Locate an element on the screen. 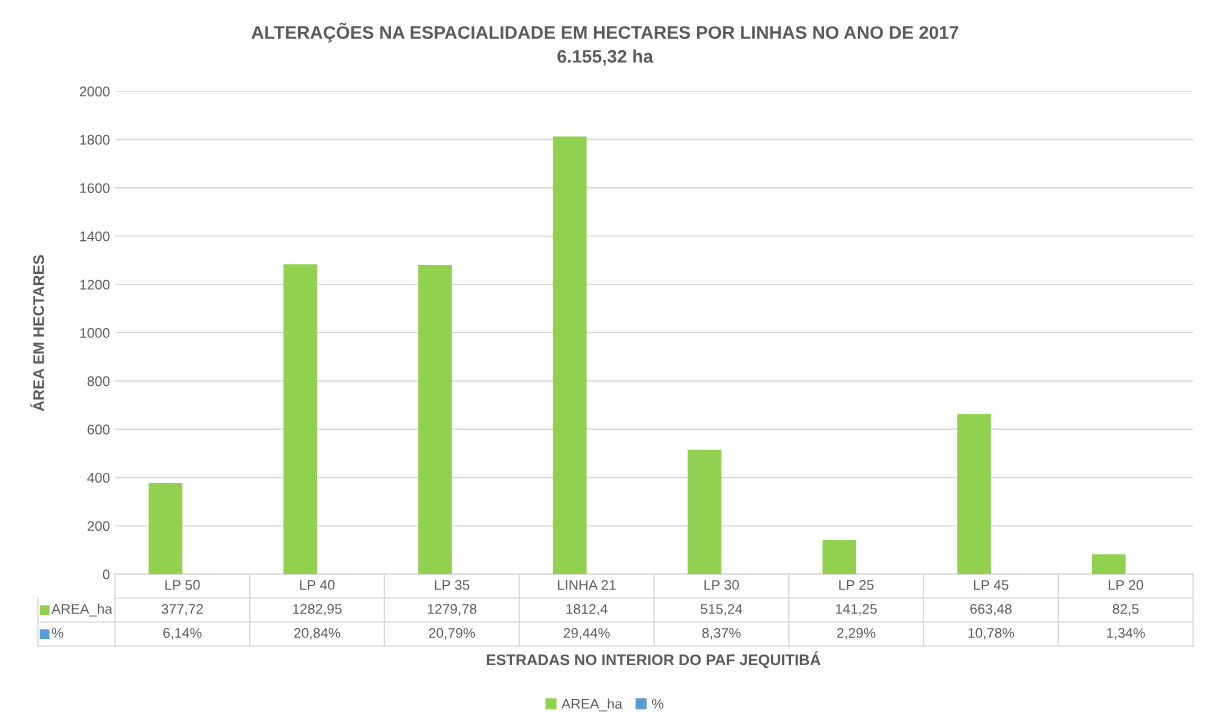 The width and height of the screenshot is (1210, 724). x-tick-label: LP 40 is located at coordinates (317, 585).